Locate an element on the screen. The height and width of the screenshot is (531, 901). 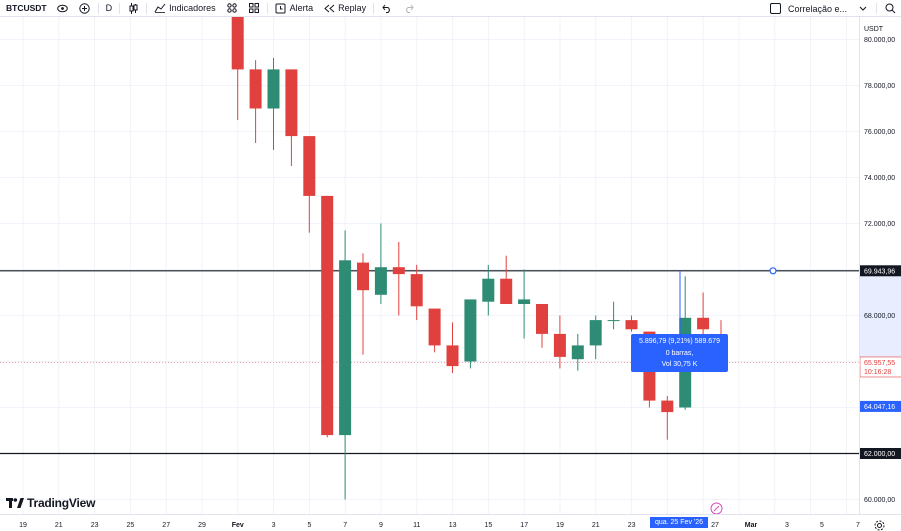
compare-dropdown is located at coordinates (863, 8).